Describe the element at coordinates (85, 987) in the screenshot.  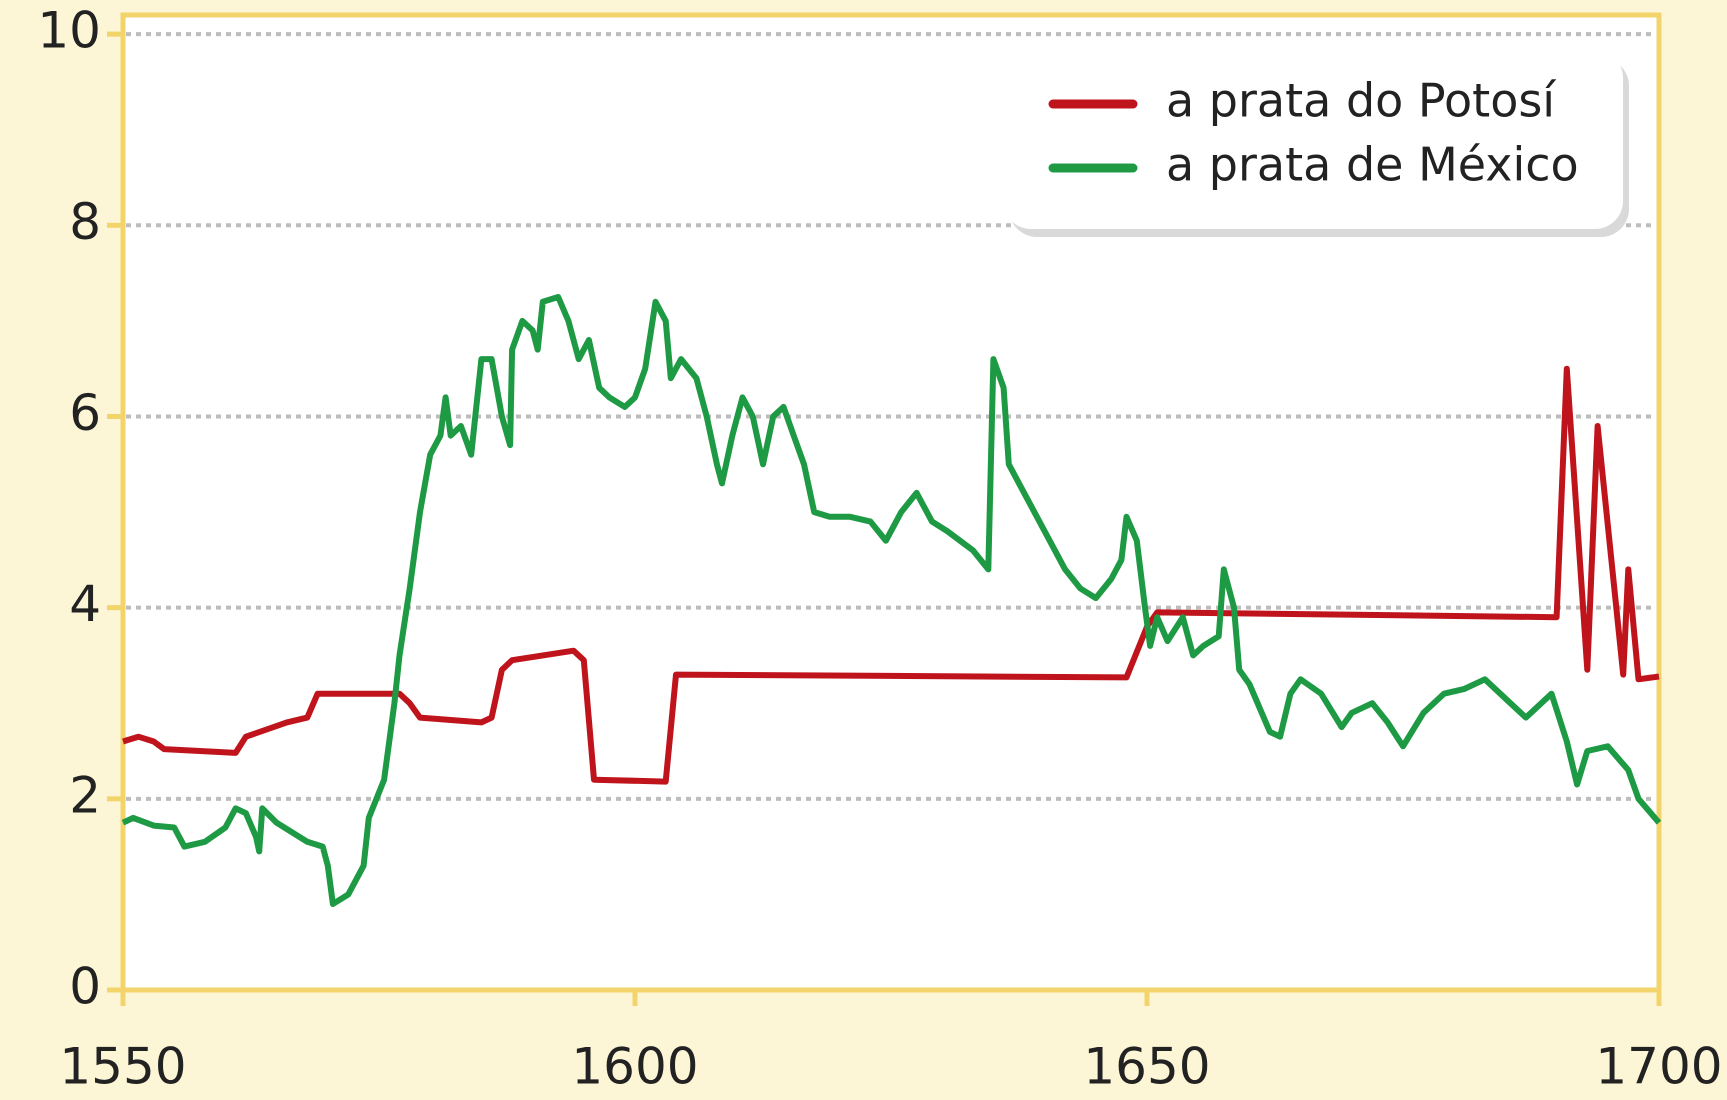
I see `y-tick-label: 0` at that location.